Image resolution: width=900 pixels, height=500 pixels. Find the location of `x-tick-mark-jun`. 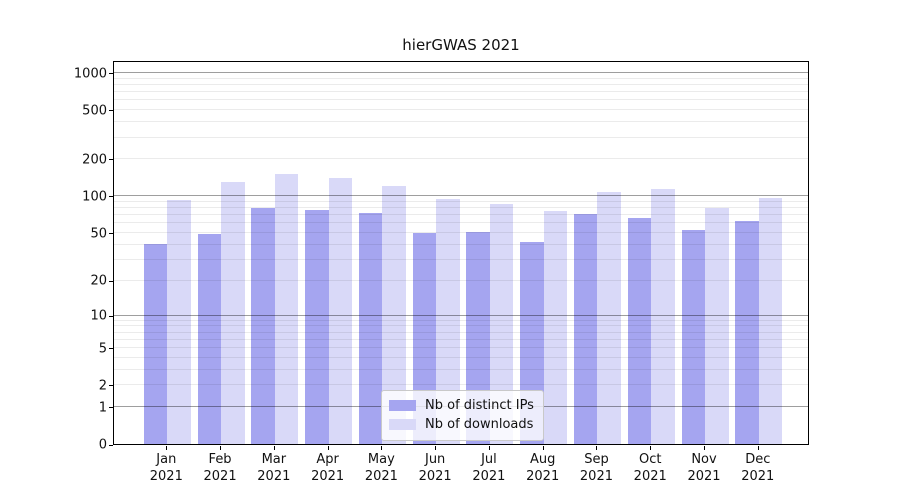

x-tick-mark-jun is located at coordinates (436, 448).